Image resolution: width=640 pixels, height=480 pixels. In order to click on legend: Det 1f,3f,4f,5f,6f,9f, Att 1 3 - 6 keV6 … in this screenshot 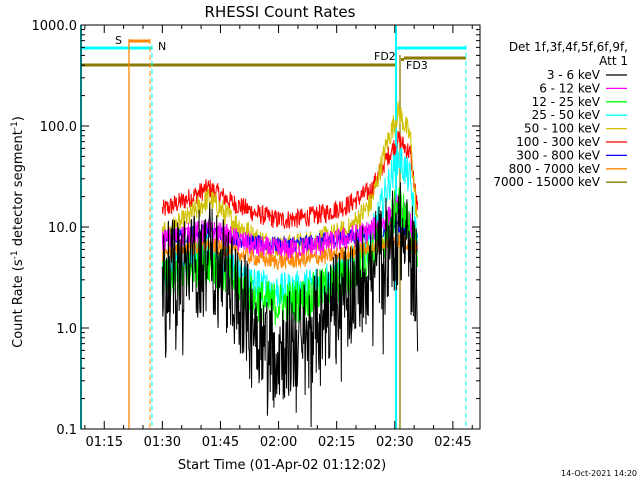, I will do `click(560, 114)`.